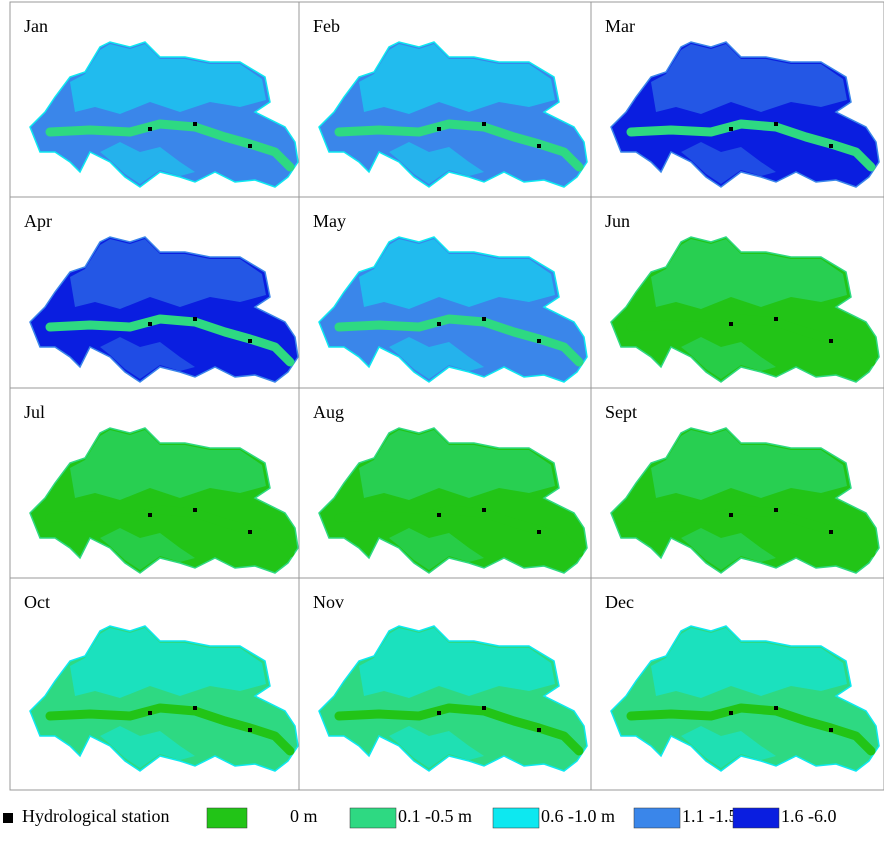 The width and height of the screenshot is (884, 847). What do you see at coordinates (37, 602) in the screenshot?
I see `panel-label: Oct` at bounding box center [37, 602].